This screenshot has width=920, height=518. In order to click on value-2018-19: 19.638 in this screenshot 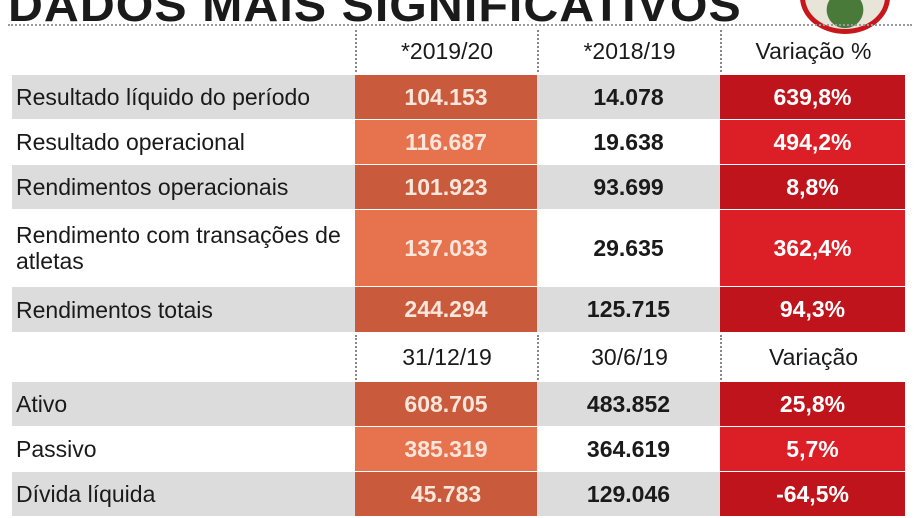, I will do `click(628, 141)`.